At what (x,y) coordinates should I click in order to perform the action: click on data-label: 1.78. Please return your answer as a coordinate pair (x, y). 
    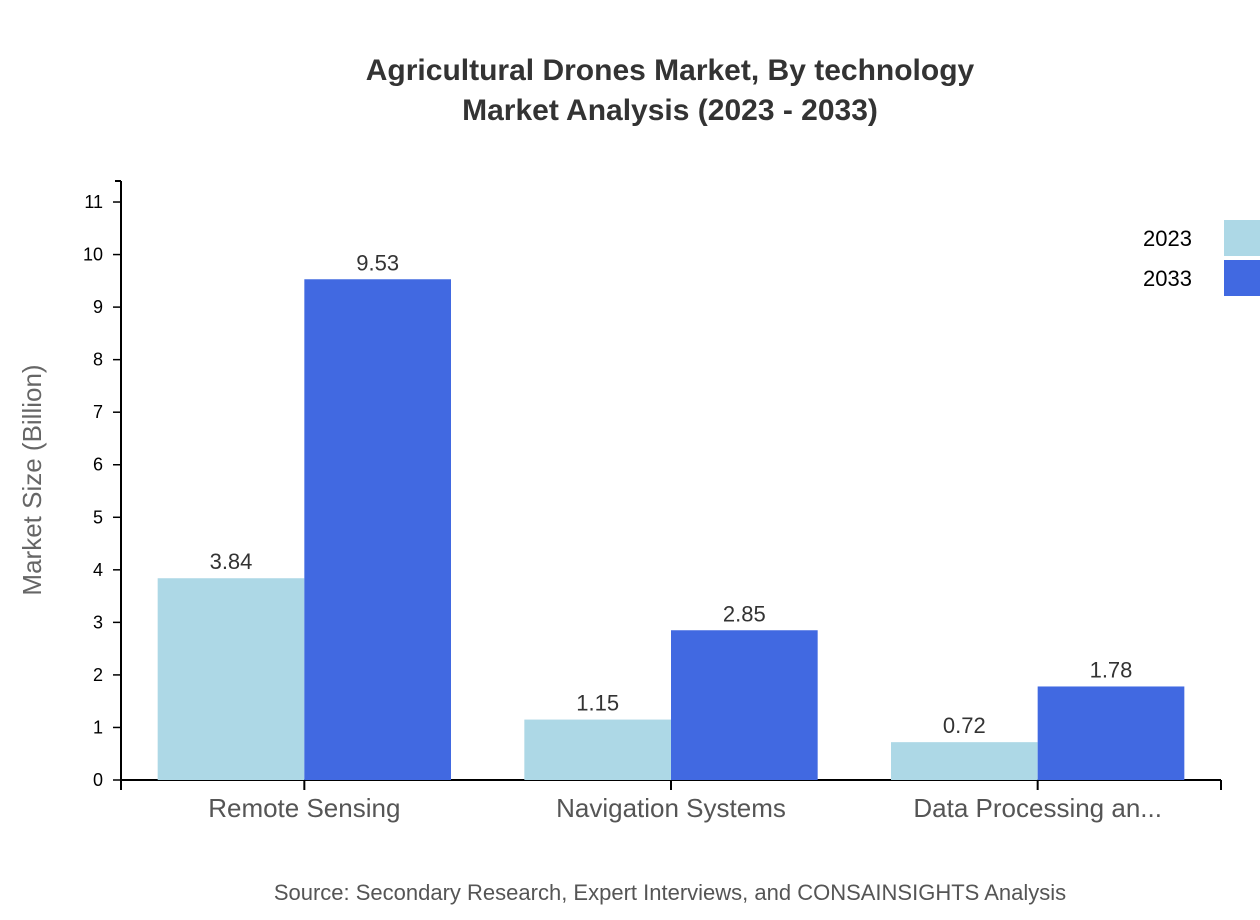
    Looking at the image, I should click on (1111, 669).